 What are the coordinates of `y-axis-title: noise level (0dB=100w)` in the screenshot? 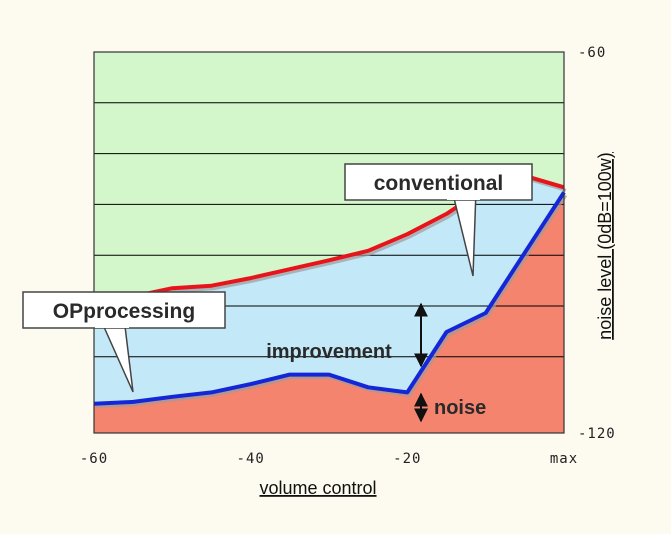 It's located at (605, 246).